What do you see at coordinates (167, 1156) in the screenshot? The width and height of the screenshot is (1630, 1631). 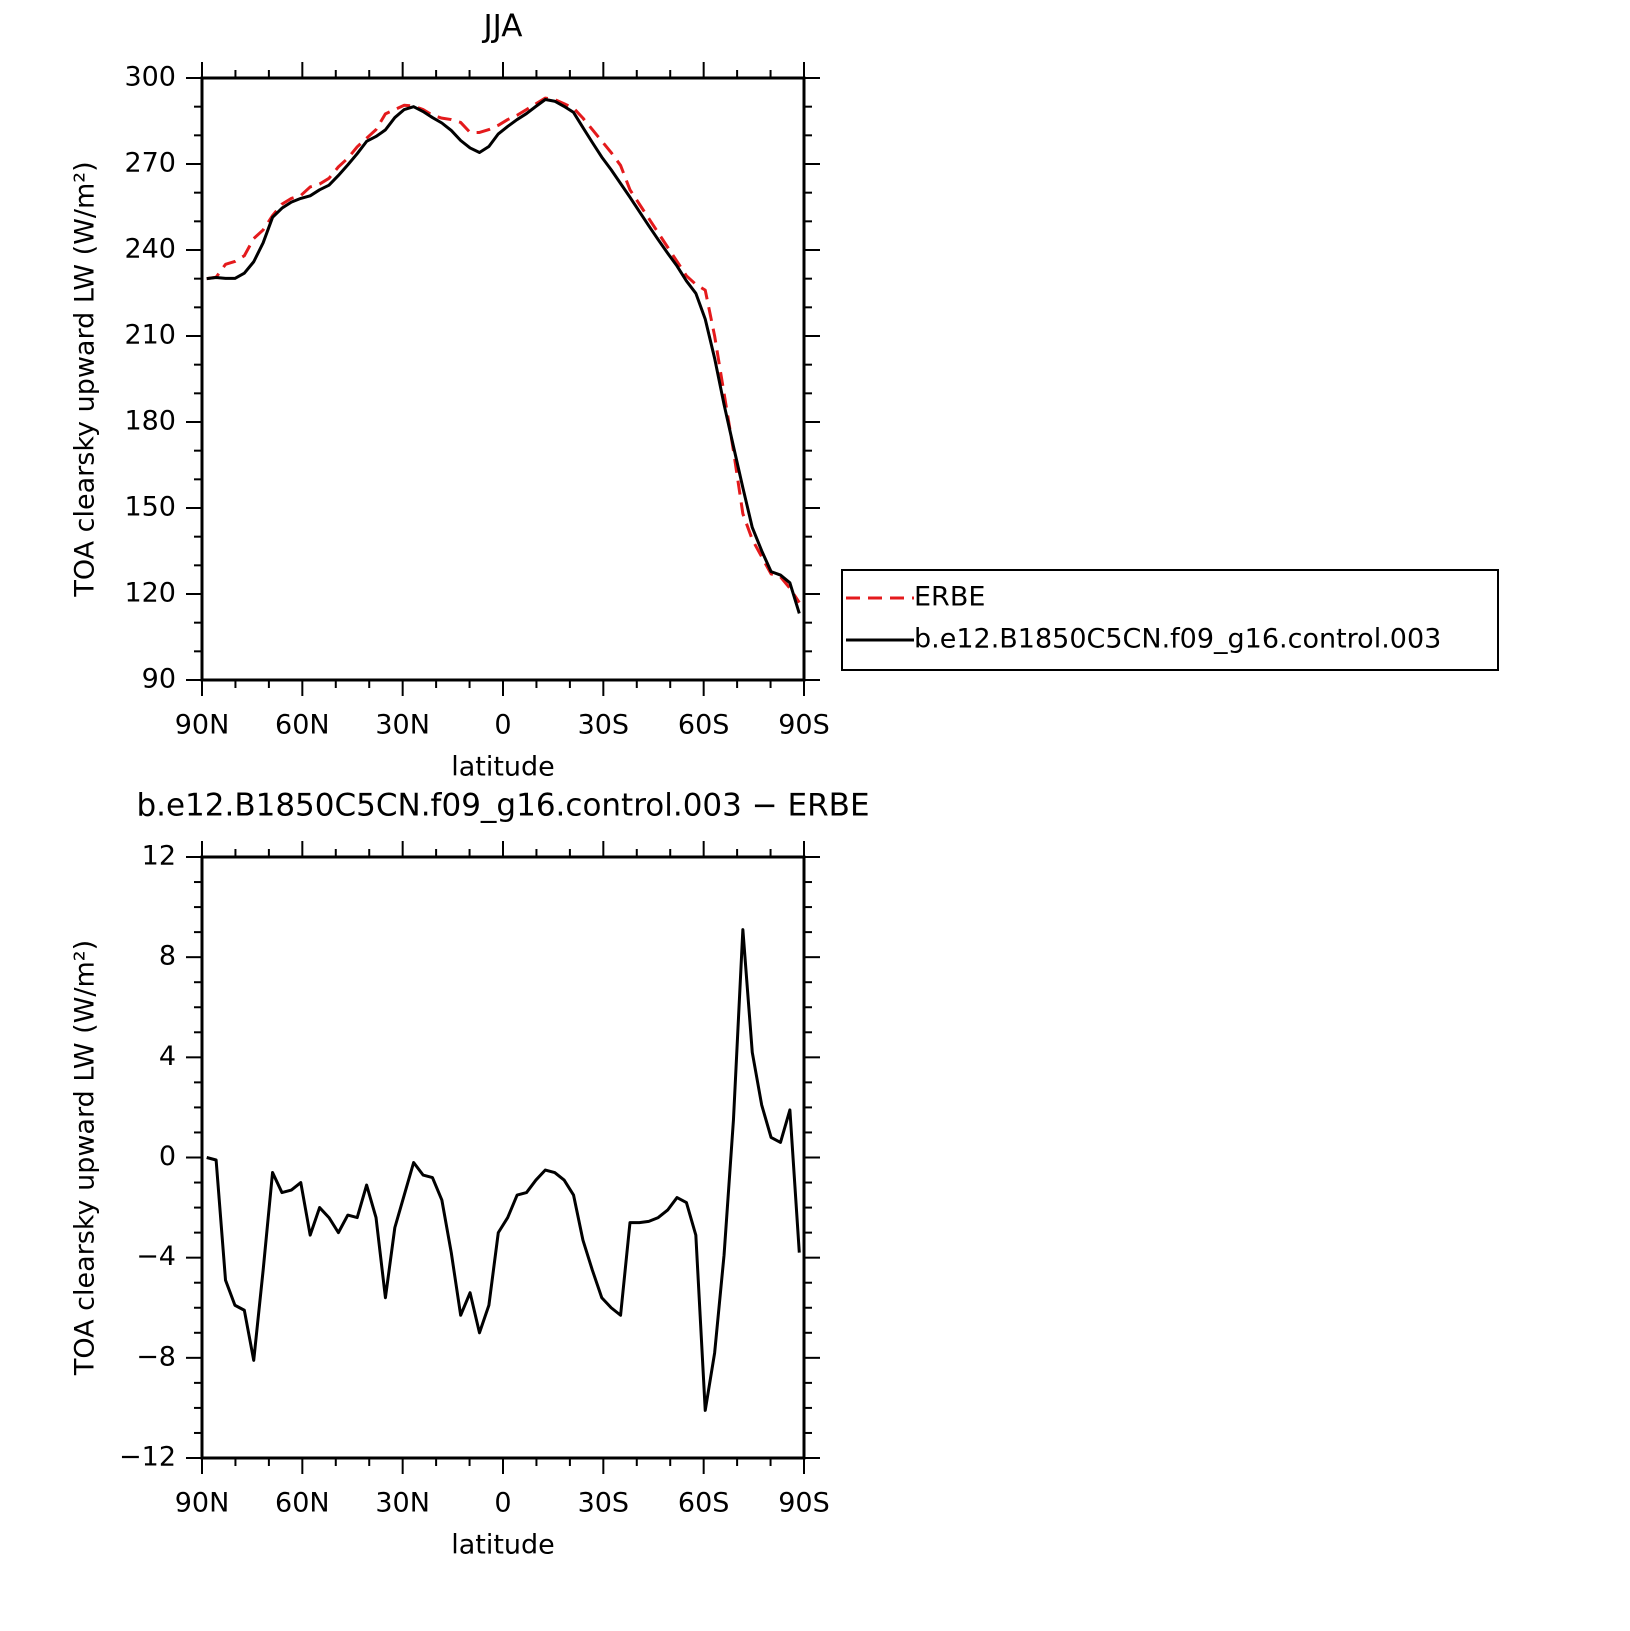 I see `y-tick-label: 0` at bounding box center [167, 1156].